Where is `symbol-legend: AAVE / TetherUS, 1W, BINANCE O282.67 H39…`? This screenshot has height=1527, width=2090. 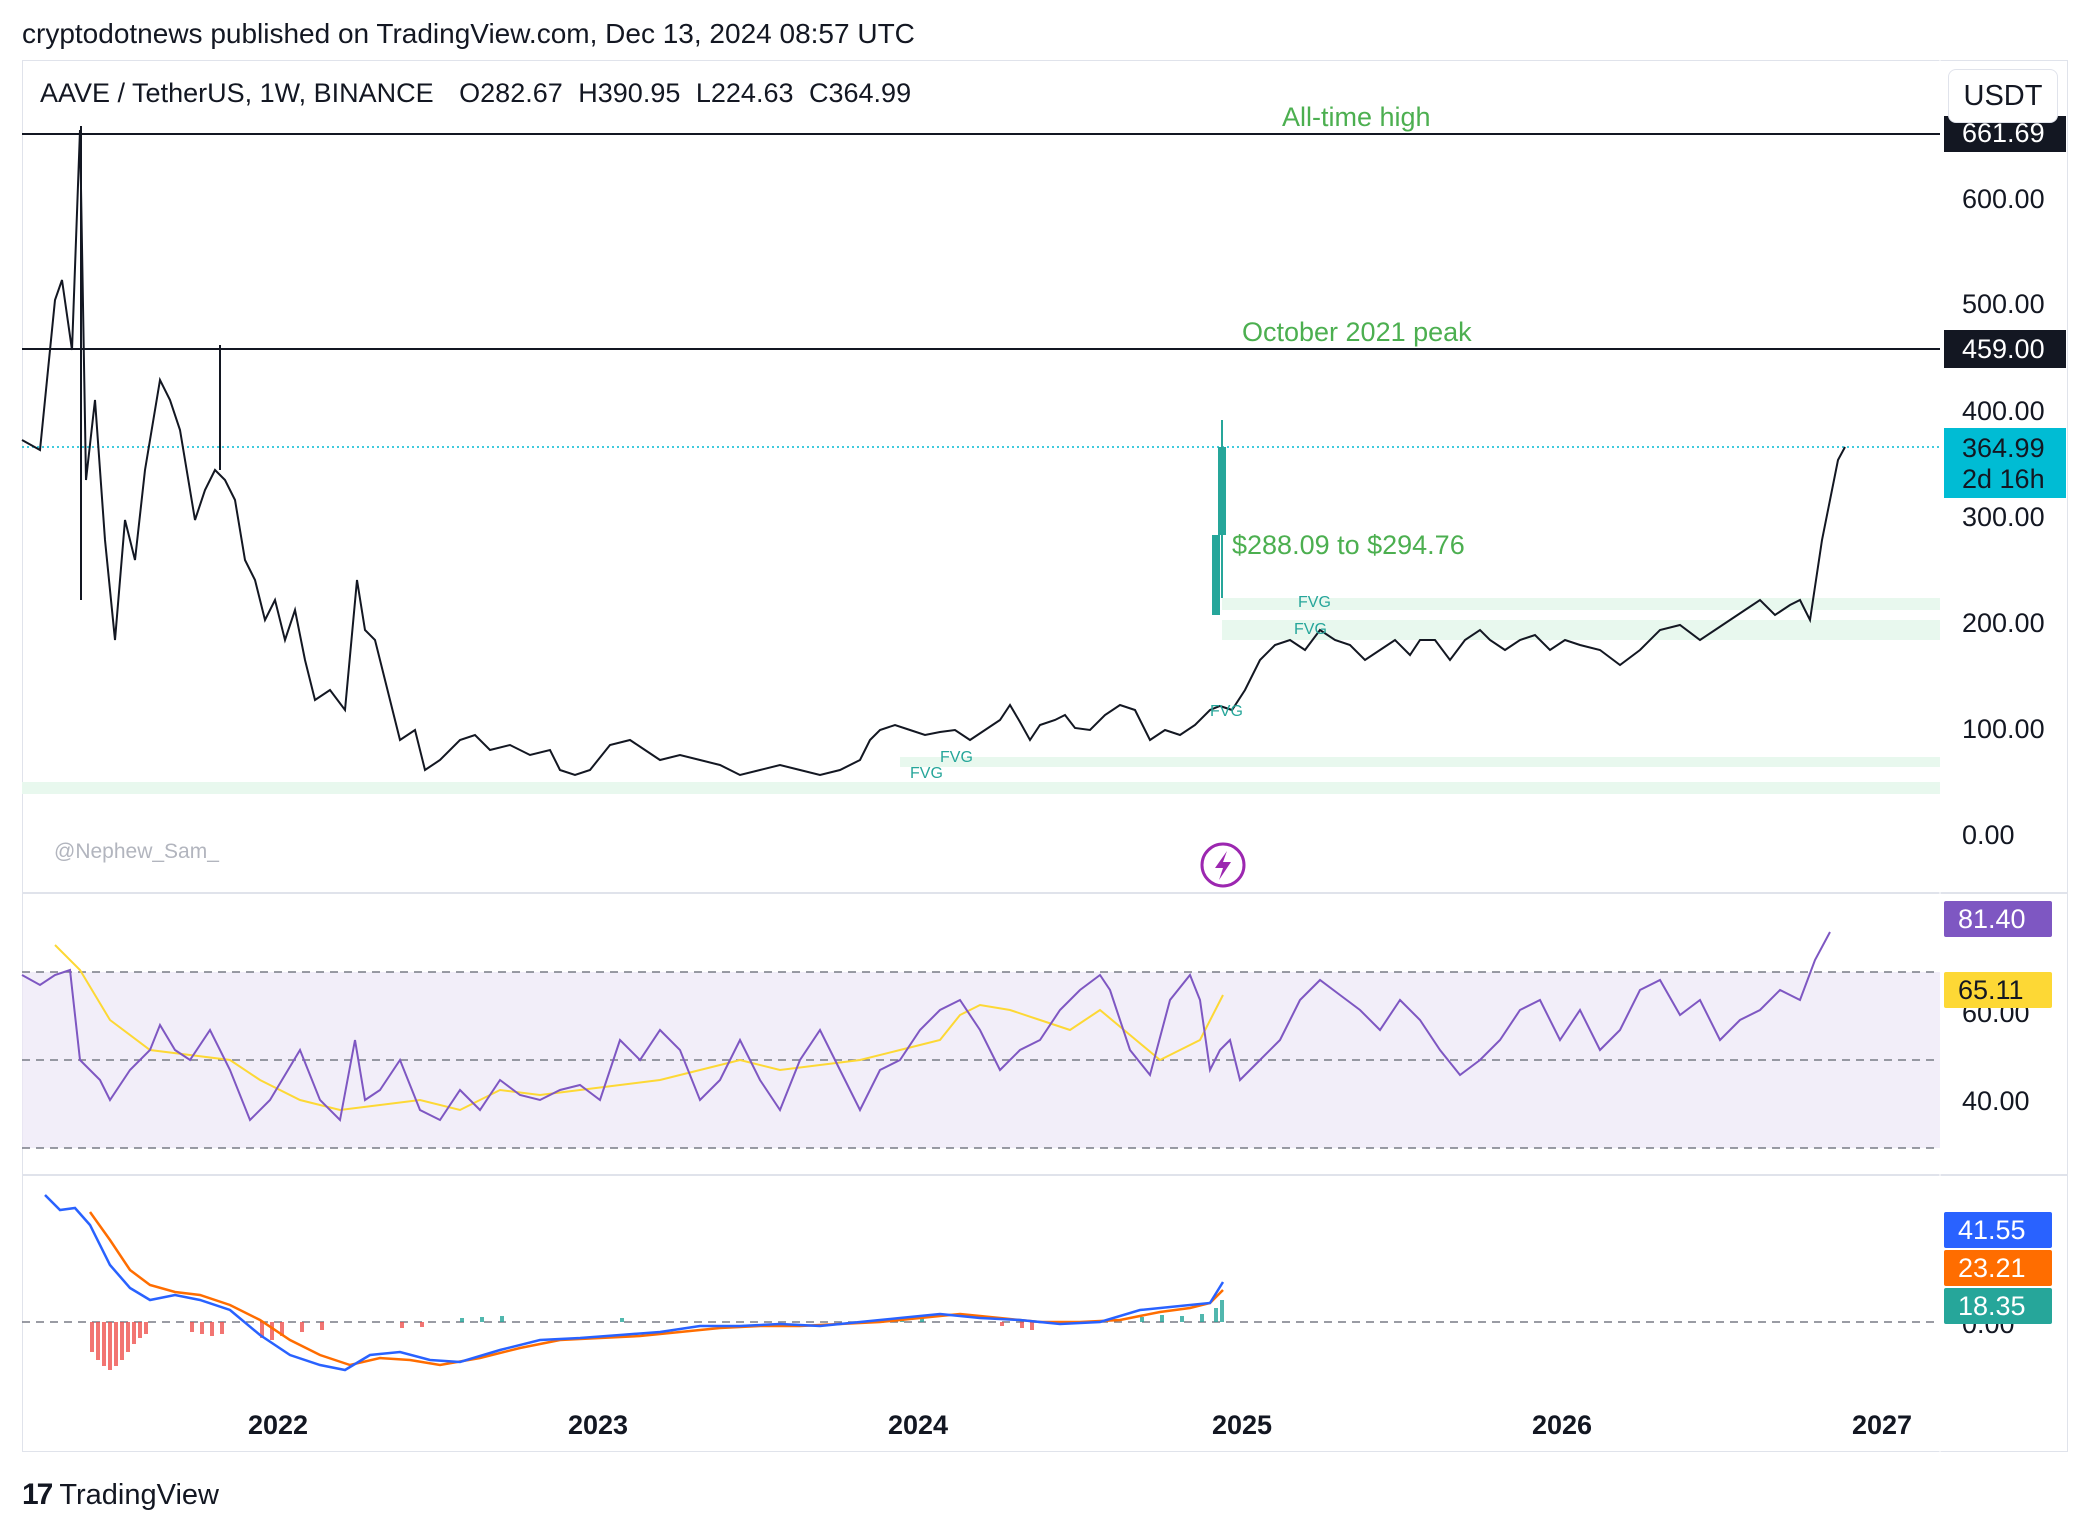 symbol-legend: AAVE / TetherUS, 1W, BINANCE O282.67 H39… is located at coordinates (479, 93).